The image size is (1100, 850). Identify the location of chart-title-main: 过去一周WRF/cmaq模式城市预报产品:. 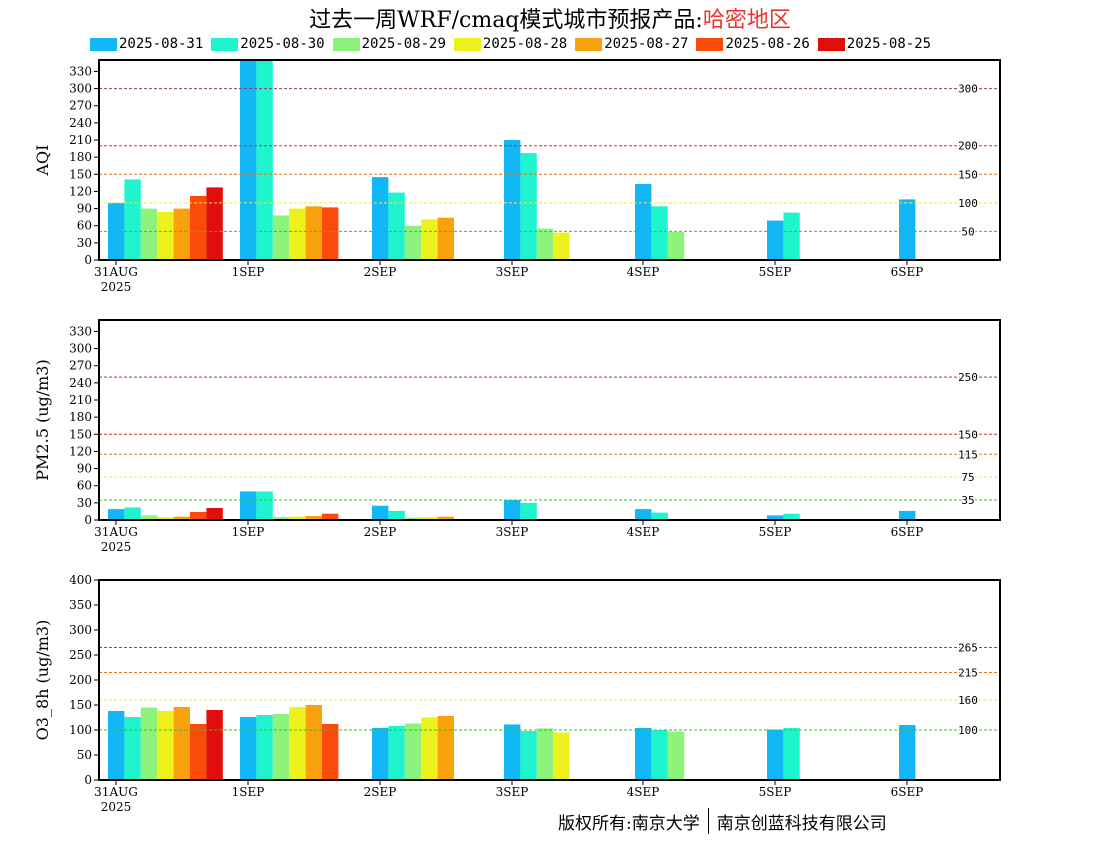
(506, 20).